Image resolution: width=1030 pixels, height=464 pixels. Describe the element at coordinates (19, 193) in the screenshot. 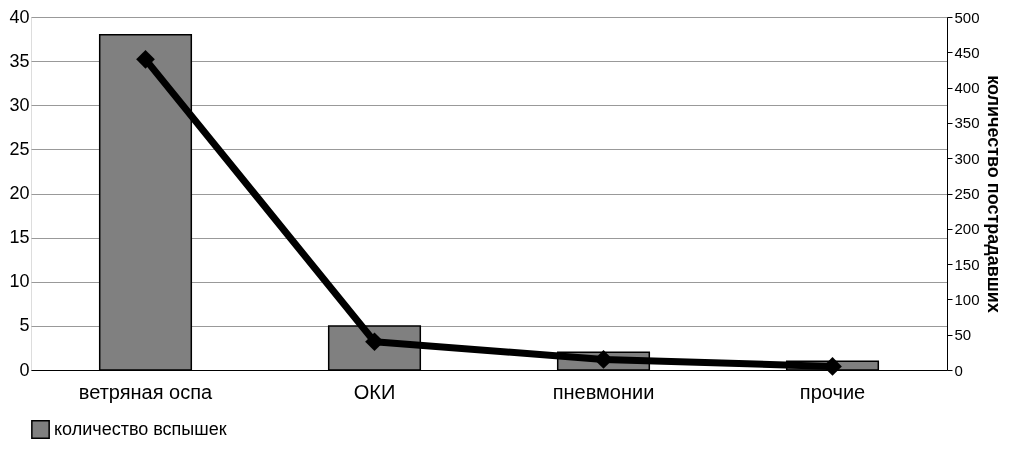

I see `y-tick-label: 20` at that location.